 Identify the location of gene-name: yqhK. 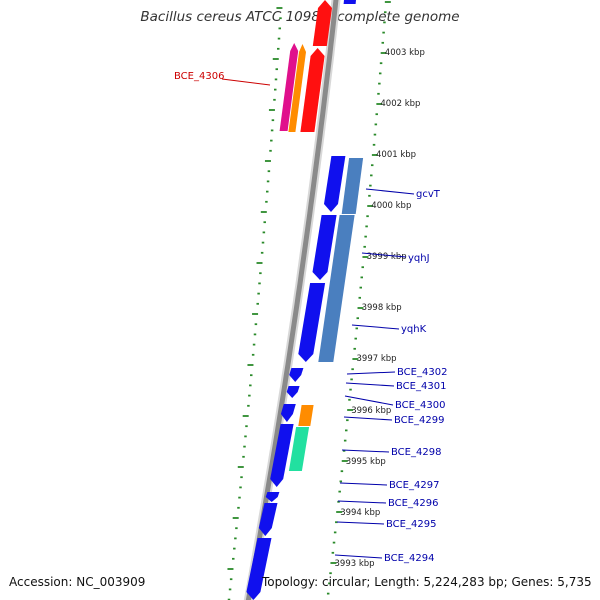
(414, 329).